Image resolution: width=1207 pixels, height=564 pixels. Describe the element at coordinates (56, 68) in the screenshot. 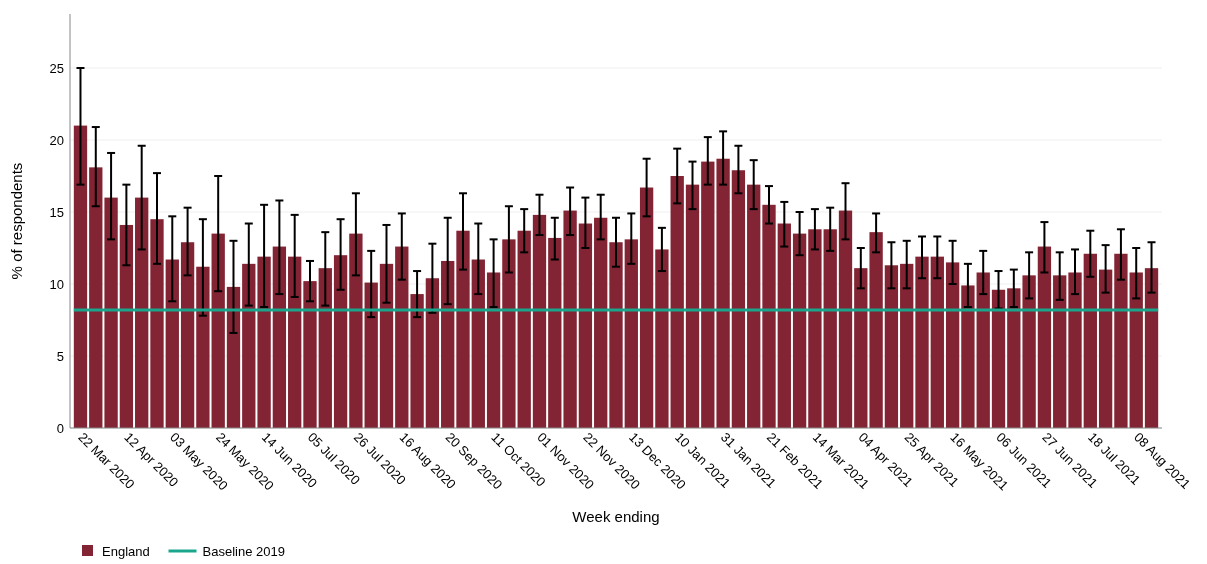

I see `y-tick-label: 25` at that location.